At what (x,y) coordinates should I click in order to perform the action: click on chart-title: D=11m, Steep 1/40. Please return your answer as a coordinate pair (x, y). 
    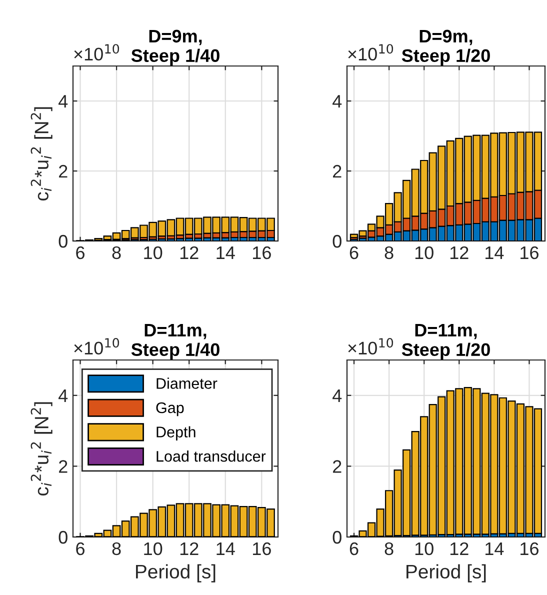
    Looking at the image, I should click on (175, 342).